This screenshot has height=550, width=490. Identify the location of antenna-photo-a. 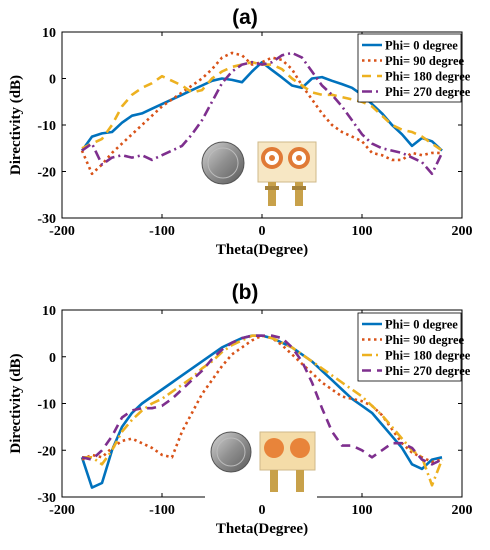
(257, 175).